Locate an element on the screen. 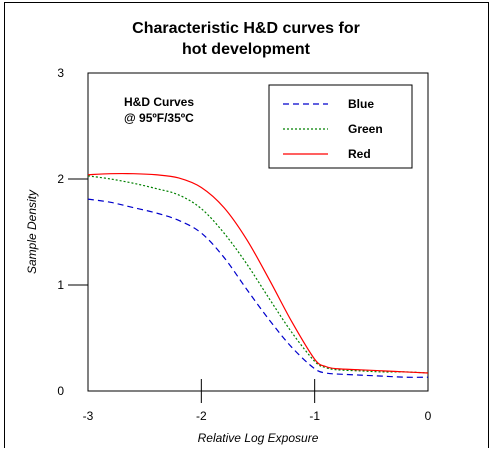 This screenshot has height=449, width=496. legend-label-blue: Blue is located at coordinates (361, 104).